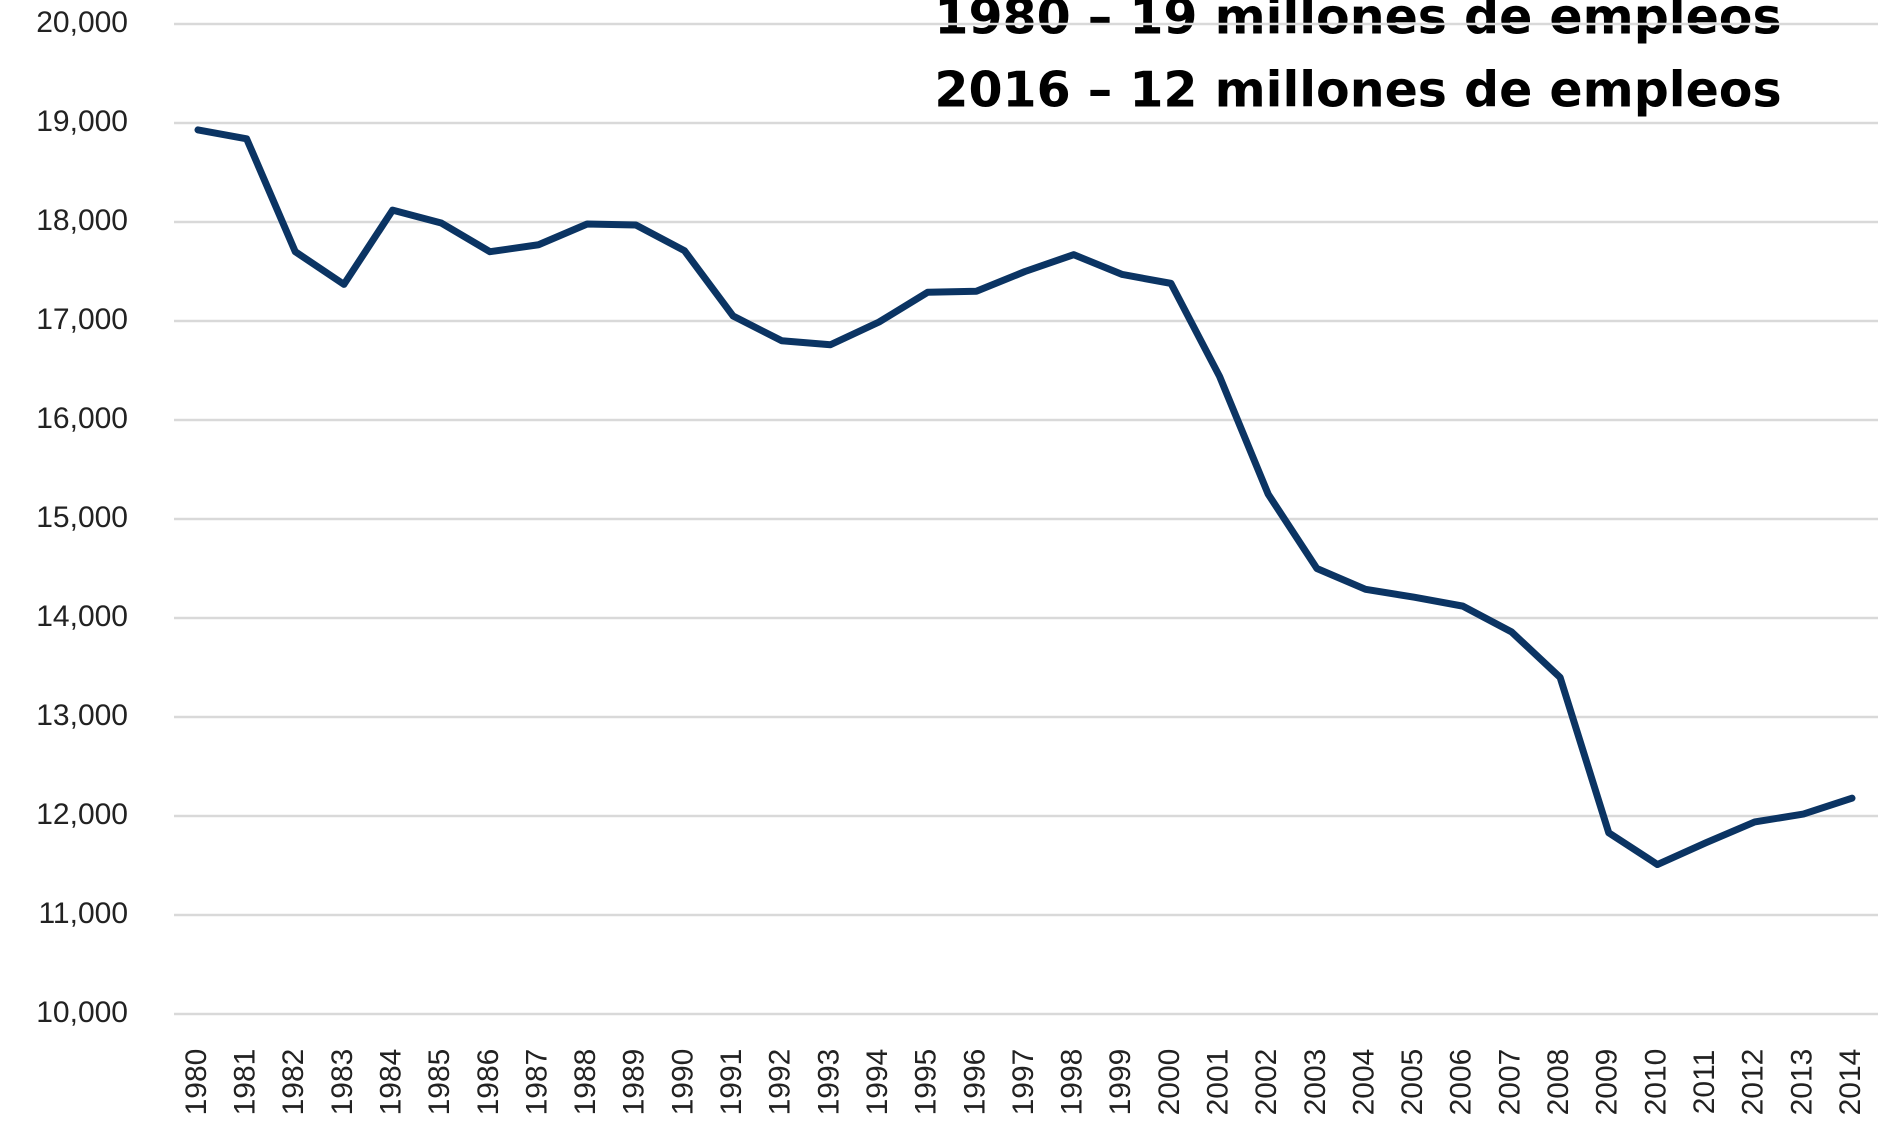 Image resolution: width=1881 pixels, height=1126 pixels. I want to click on x-tick-label: 2012, so click(1753, 1082).